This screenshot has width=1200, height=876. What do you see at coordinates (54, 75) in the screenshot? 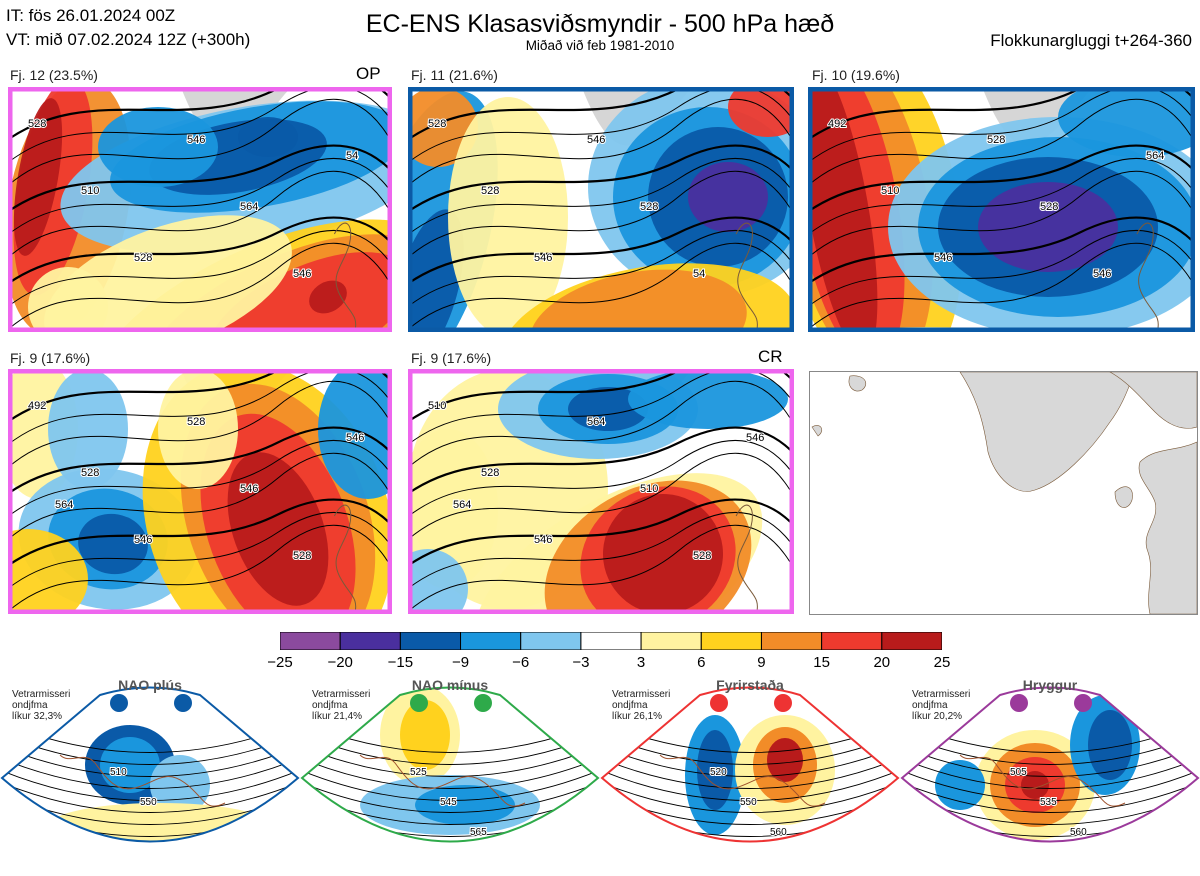
I see `panel-1-label: Fj. 12 (23.5%)` at bounding box center [54, 75].